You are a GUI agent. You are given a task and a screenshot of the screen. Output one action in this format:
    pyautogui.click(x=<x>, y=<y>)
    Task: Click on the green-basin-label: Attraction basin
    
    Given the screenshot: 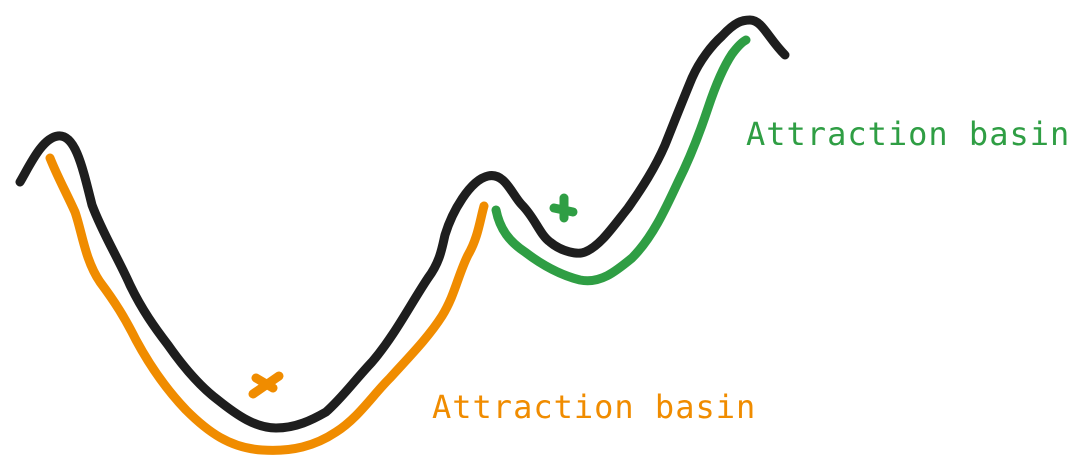 What is the action you would take?
    pyautogui.click(x=908, y=134)
    